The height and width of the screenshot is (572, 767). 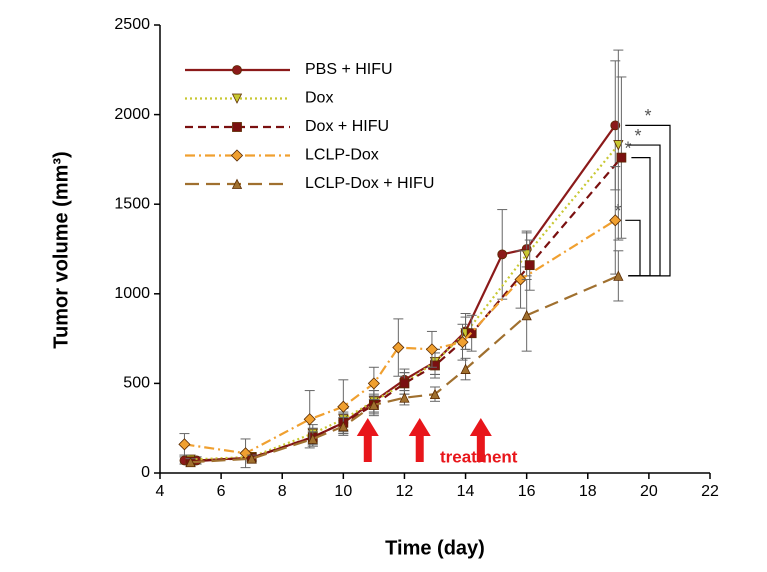 I want to click on x-tick-label: 22, so click(x=710, y=491).